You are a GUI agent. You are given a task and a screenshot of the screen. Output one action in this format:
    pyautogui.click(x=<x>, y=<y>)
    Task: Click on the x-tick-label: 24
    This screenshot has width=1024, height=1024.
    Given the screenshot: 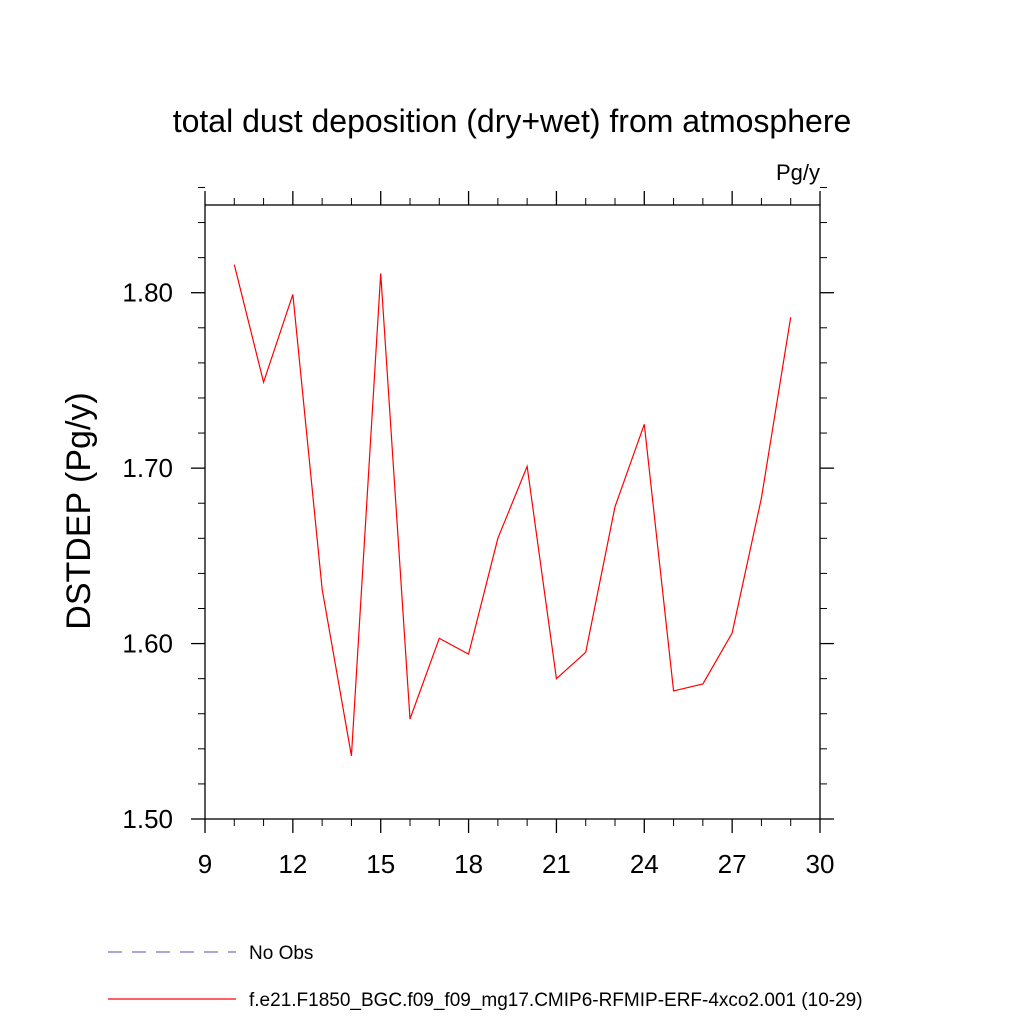 What is the action you would take?
    pyautogui.click(x=644, y=864)
    